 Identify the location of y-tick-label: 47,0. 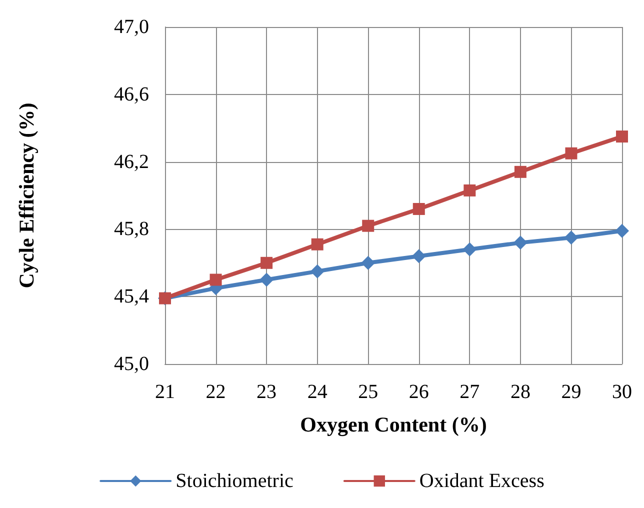
(131, 27).